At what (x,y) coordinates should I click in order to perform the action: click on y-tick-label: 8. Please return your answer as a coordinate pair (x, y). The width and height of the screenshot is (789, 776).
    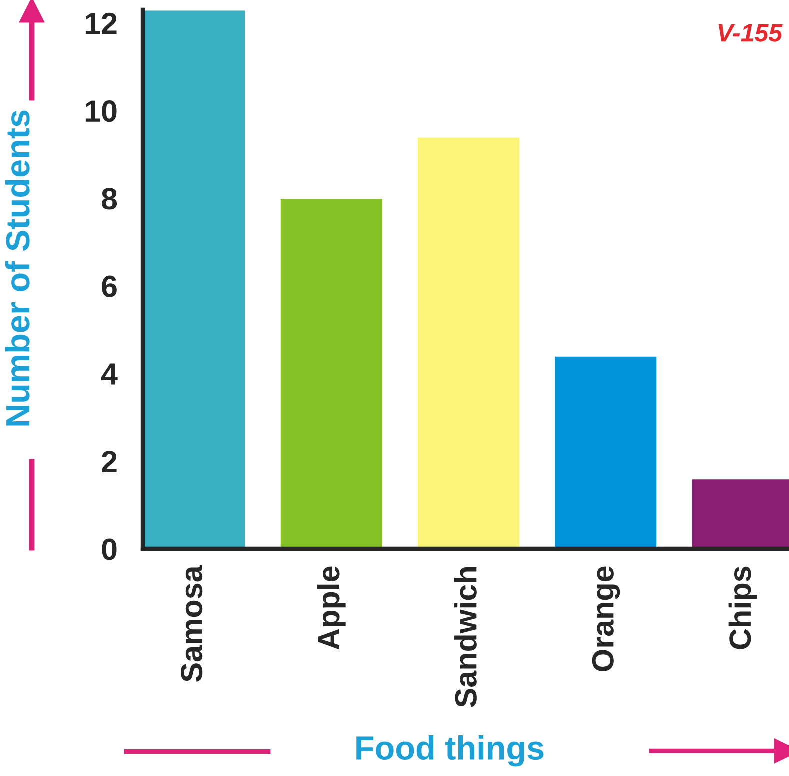
    Looking at the image, I should click on (110, 199).